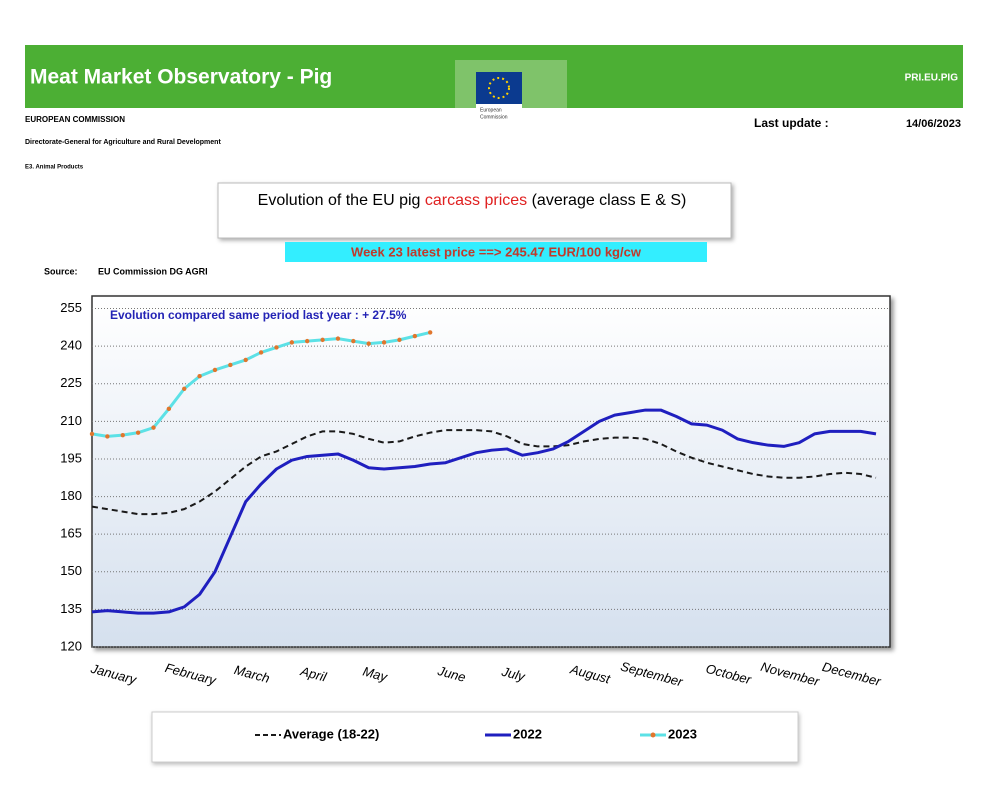 The height and width of the screenshot is (797, 1000). What do you see at coordinates (682, 733) in the screenshot?
I see `legend-label: 2023` at bounding box center [682, 733].